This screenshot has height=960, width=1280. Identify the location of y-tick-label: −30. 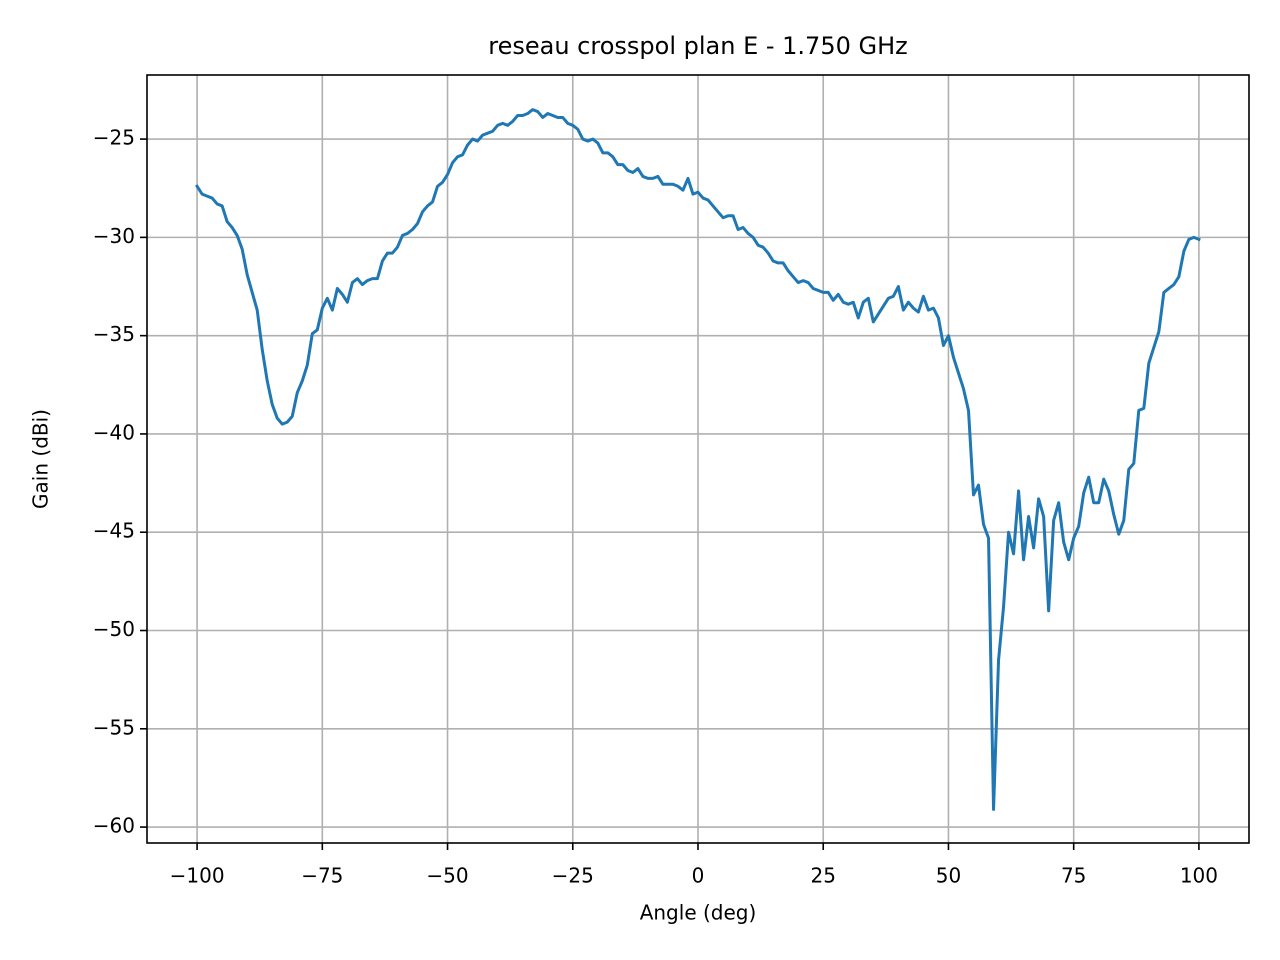
(114, 236).